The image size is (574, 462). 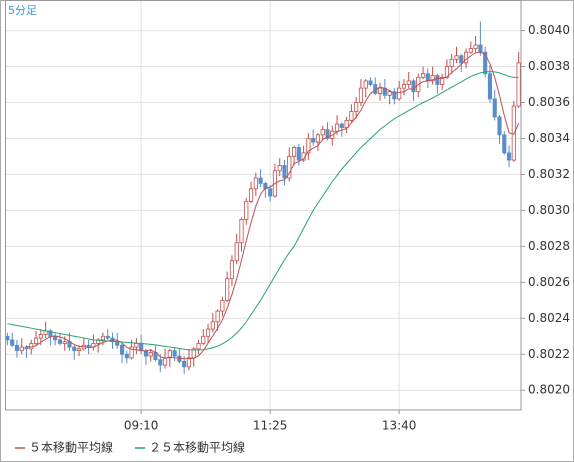 I want to click on x-tick-label: 13:40, so click(x=399, y=426).